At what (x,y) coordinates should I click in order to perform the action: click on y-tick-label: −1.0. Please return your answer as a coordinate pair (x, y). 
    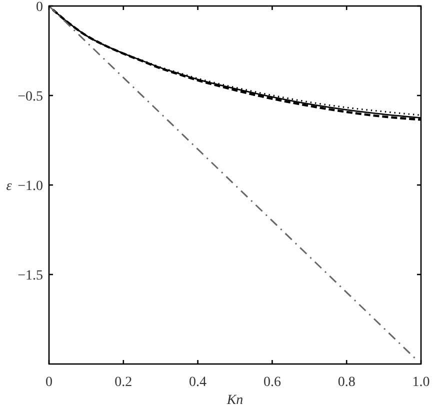
    Looking at the image, I should click on (30, 186).